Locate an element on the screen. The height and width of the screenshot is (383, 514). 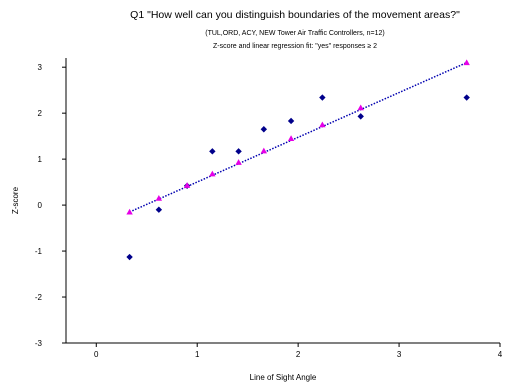
y-tick-label: 0 is located at coordinates (40, 205).